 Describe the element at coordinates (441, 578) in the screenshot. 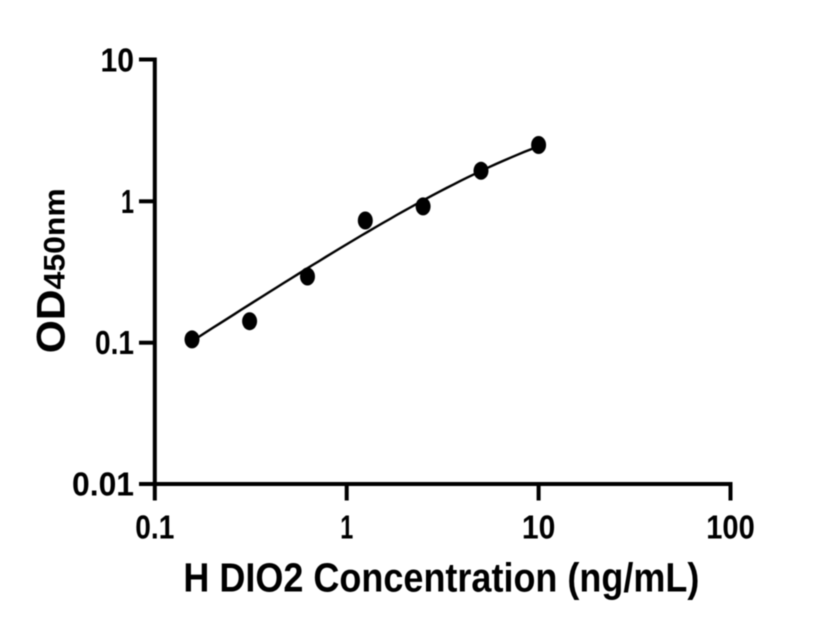

I see `svg-text: H DIO2 Concentration (ng/mL)` at that location.